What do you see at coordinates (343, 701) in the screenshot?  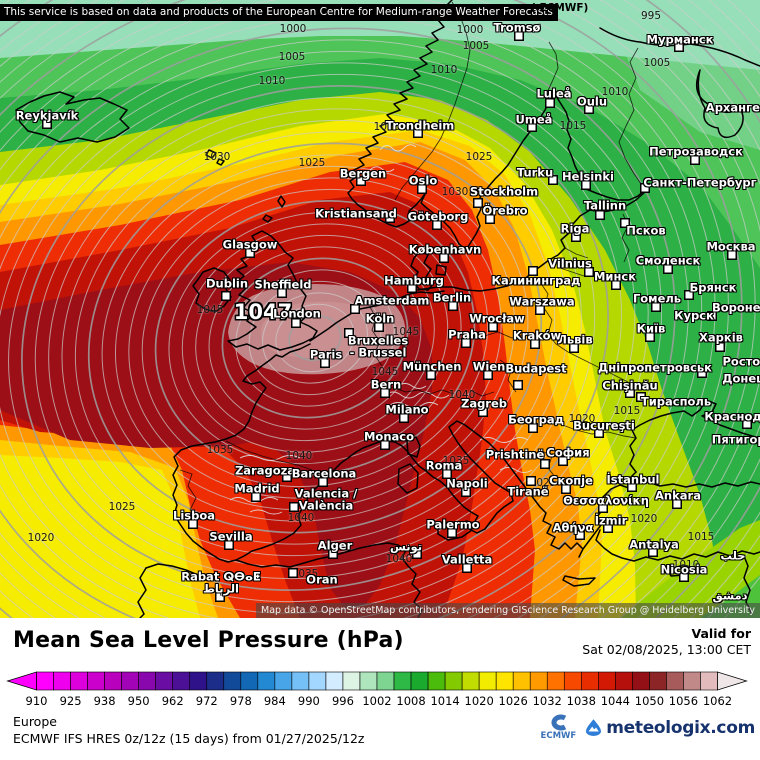 I see `svg-text: 996` at bounding box center [343, 701].